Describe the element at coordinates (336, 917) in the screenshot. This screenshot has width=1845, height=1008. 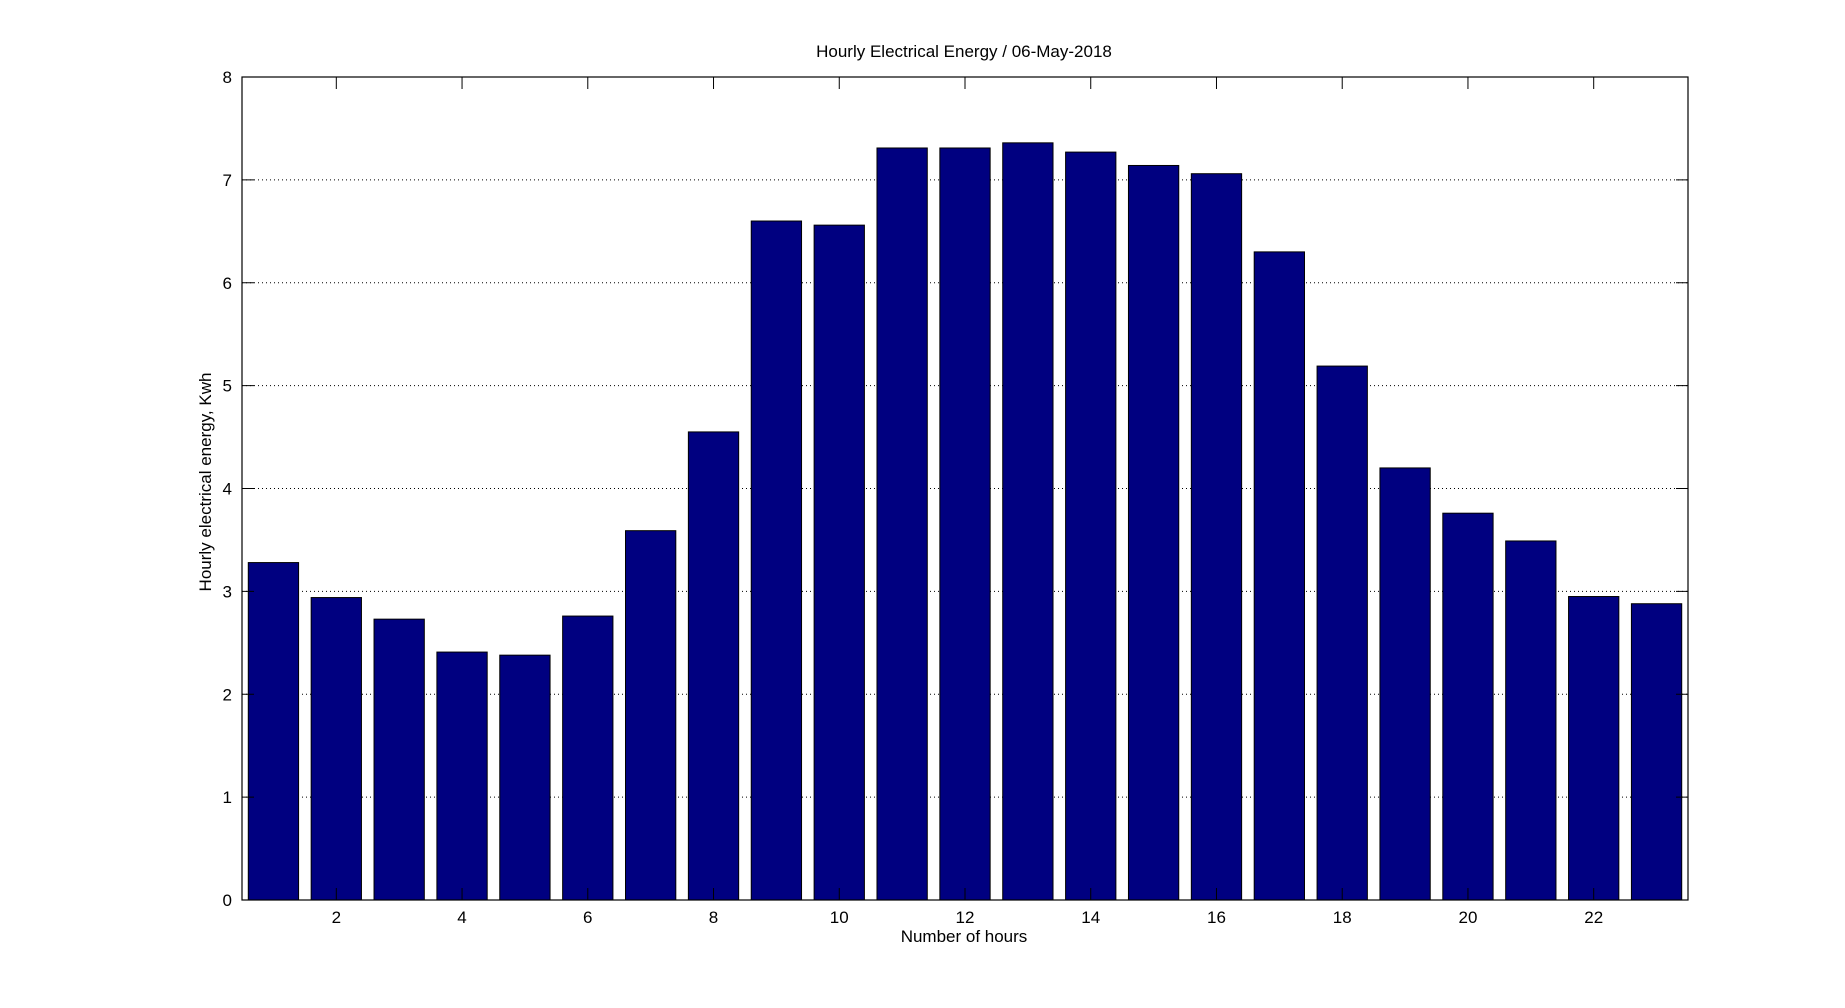
I see `x-tick-label: 2` at that location.